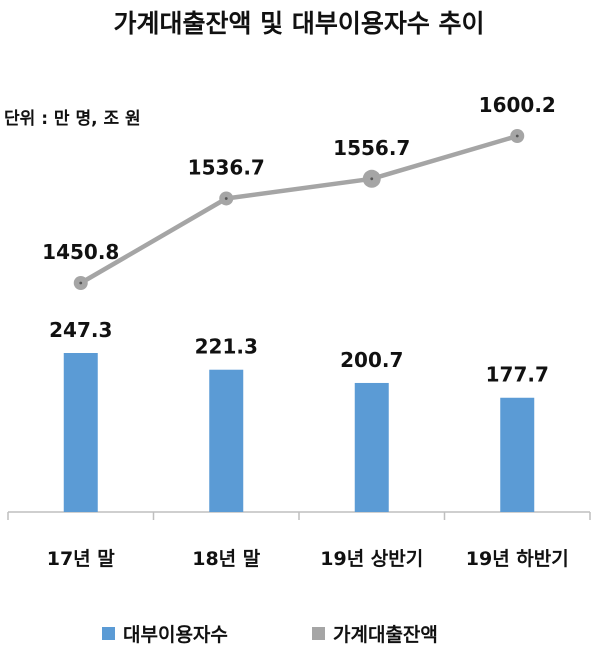  Describe the element at coordinates (385, 635) in the screenshot. I see `legend-label-loans: 가계대출잔액` at that location.